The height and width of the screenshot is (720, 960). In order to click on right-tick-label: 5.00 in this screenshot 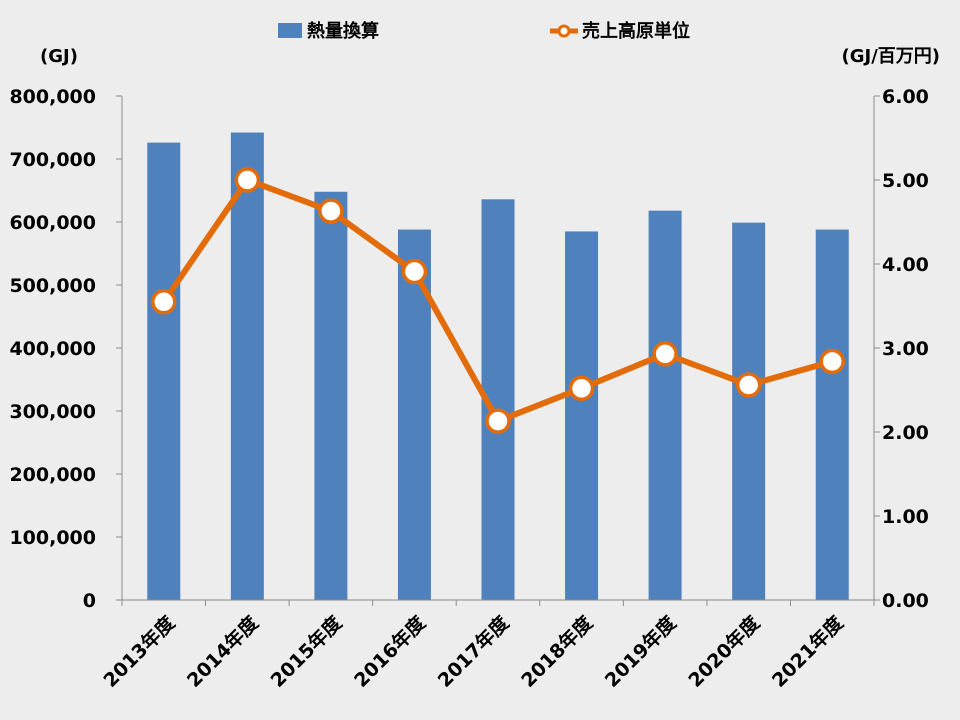, I will do `click(905, 181)`.